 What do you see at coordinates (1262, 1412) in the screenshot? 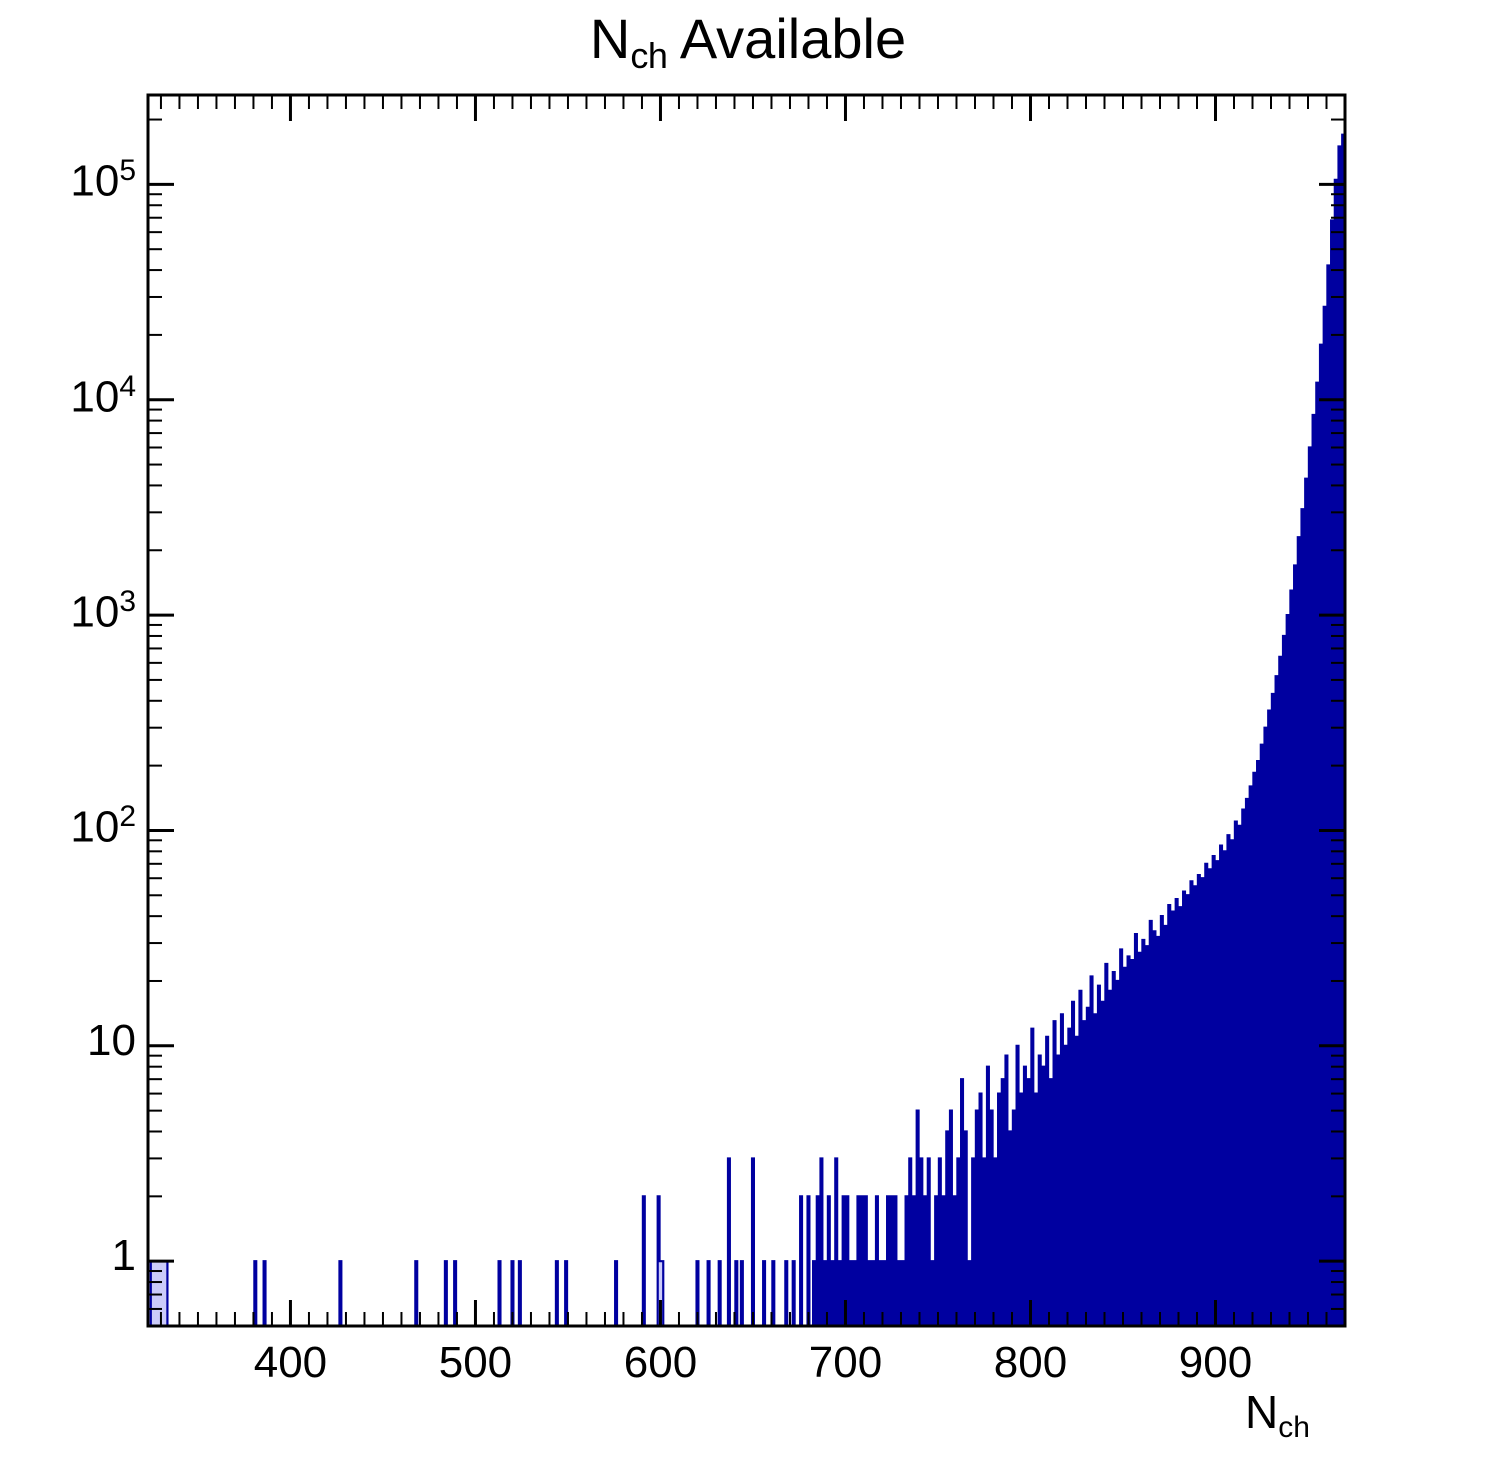
I see `x-axis-title-main: N` at bounding box center [1262, 1412].